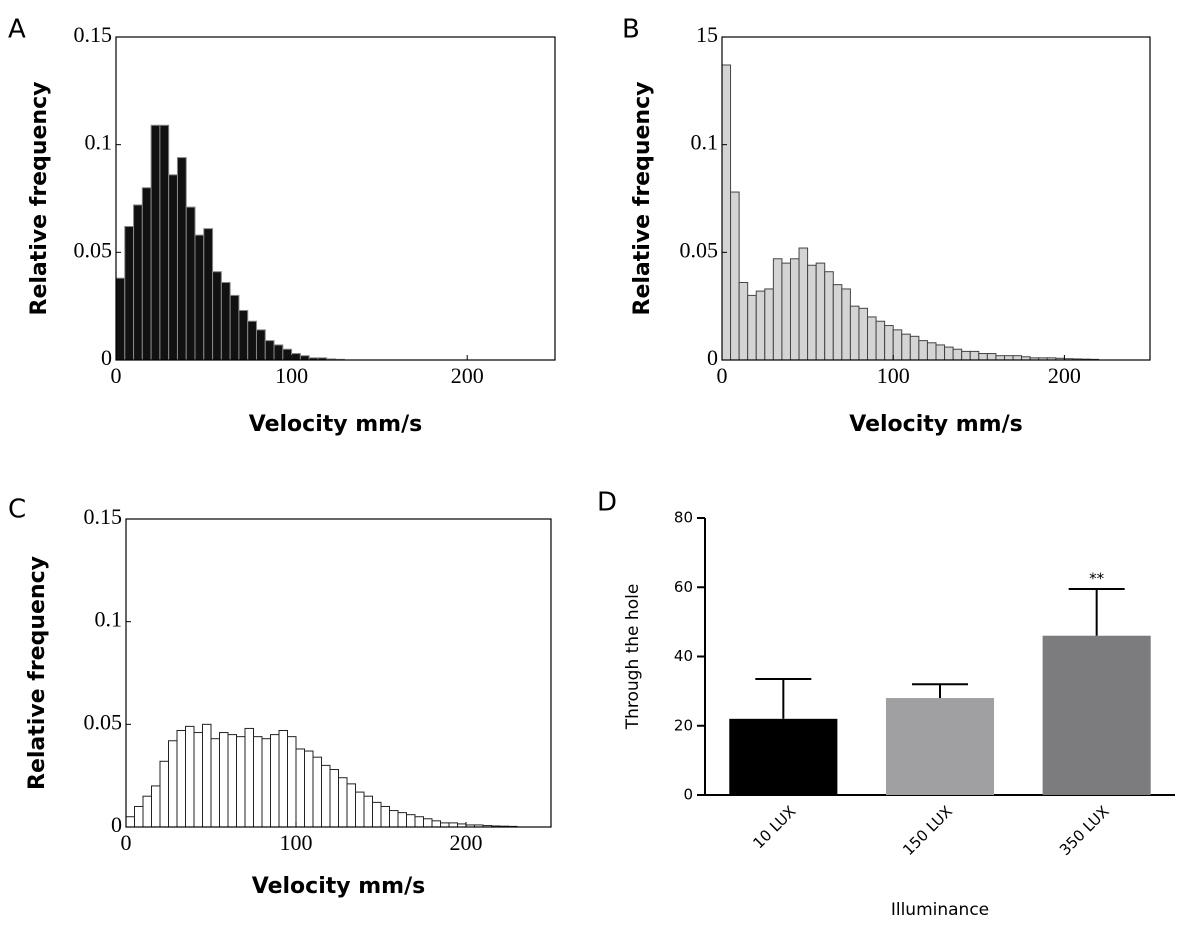 The width and height of the screenshot is (1185, 926). Describe the element at coordinates (17, 30) in the screenshot. I see `panel-label: A` at that location.